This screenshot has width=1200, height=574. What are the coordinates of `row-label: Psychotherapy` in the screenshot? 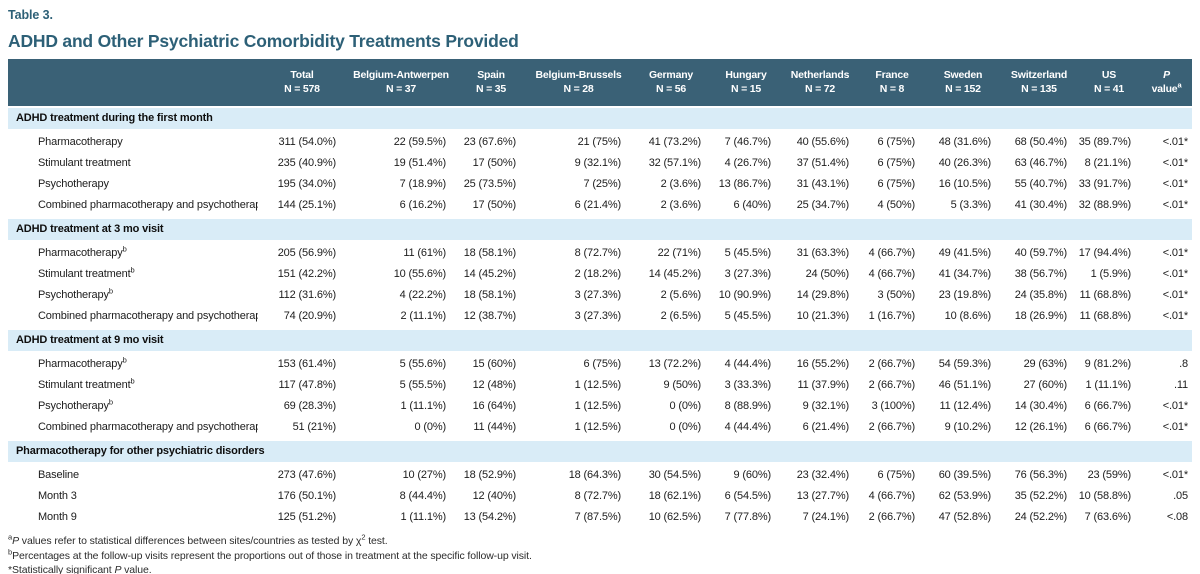 It's located at (73, 184).